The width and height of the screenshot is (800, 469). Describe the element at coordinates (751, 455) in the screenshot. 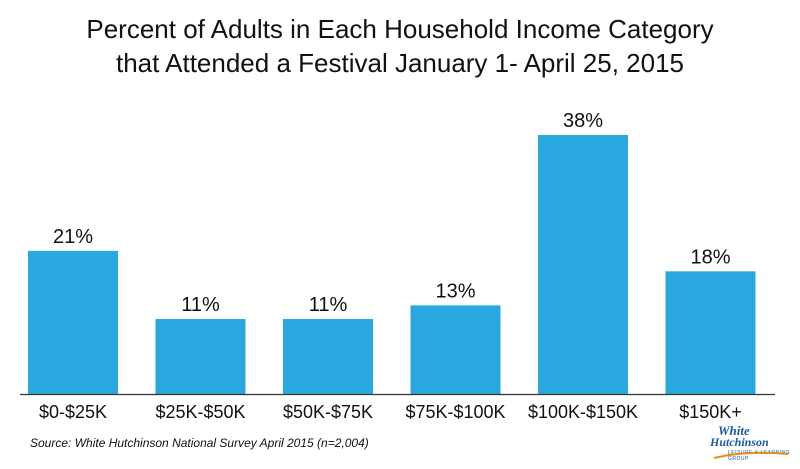

I see `logo-swoosh-icon` at that location.